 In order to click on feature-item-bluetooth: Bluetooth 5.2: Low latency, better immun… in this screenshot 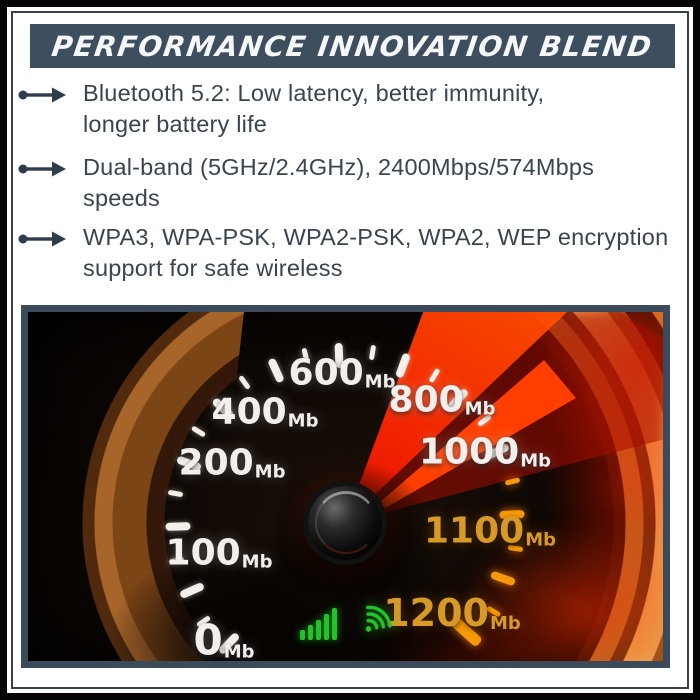, I will do `click(348, 109)`.